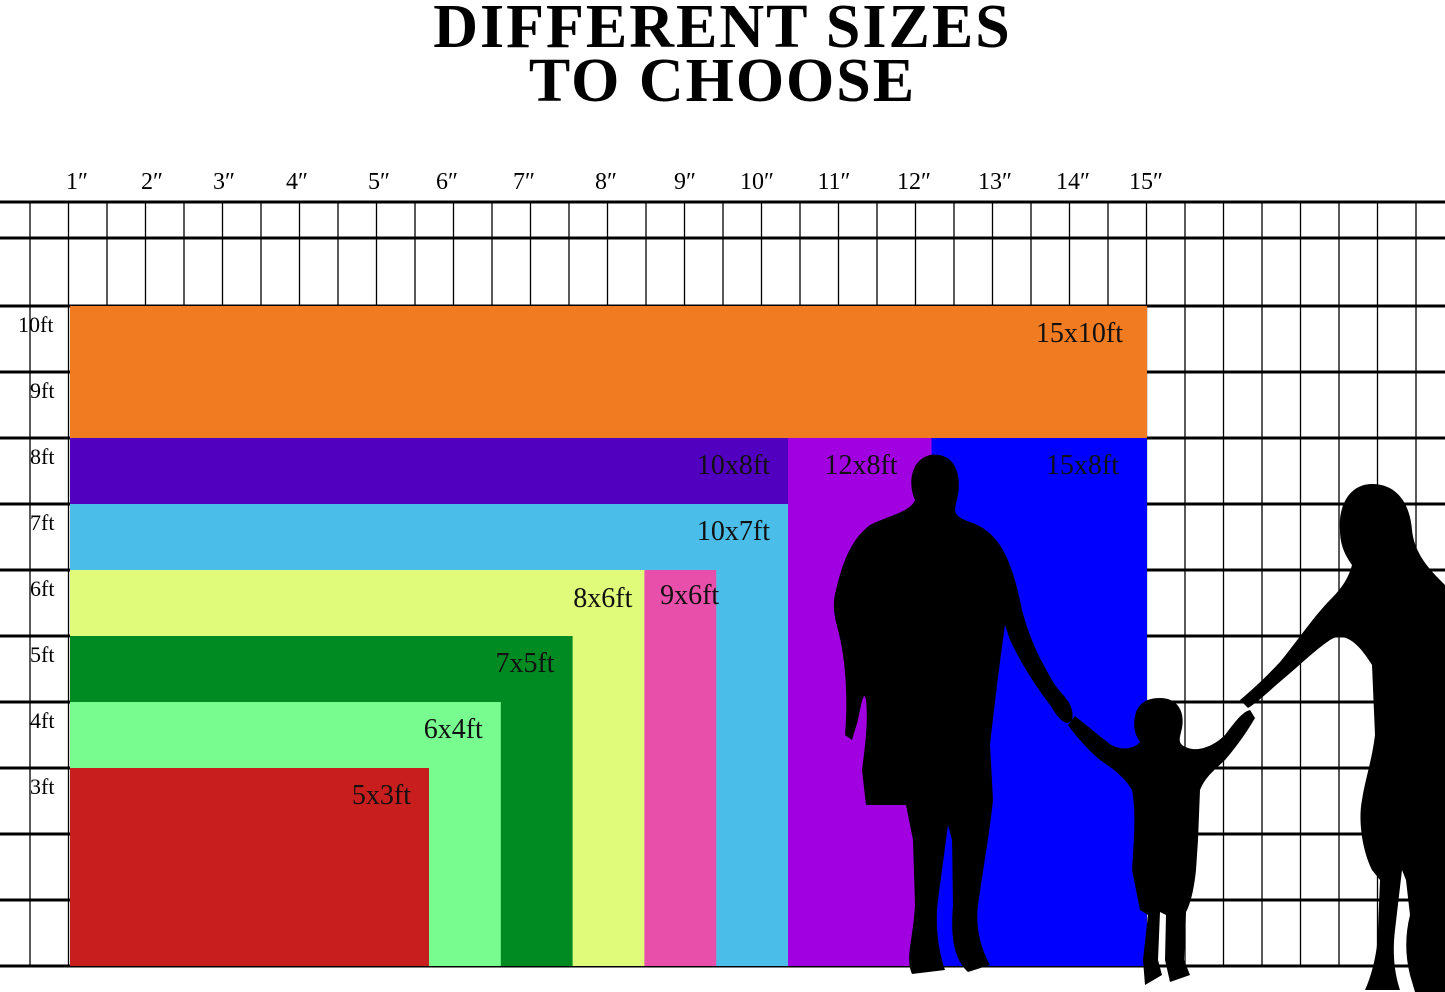 Image resolution: width=1445 pixels, height=992 pixels. I want to click on size-label: 8x6ft, so click(602, 598).